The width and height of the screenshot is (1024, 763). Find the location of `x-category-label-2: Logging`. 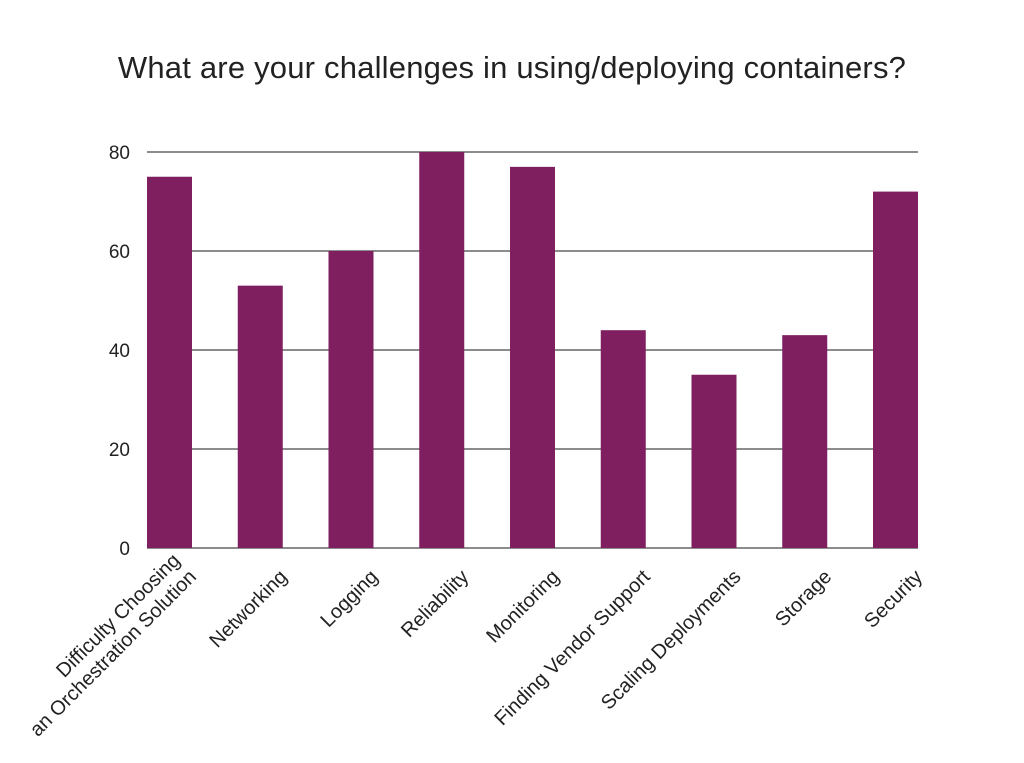

x-category-label-2: Logging is located at coordinates (350, 599).